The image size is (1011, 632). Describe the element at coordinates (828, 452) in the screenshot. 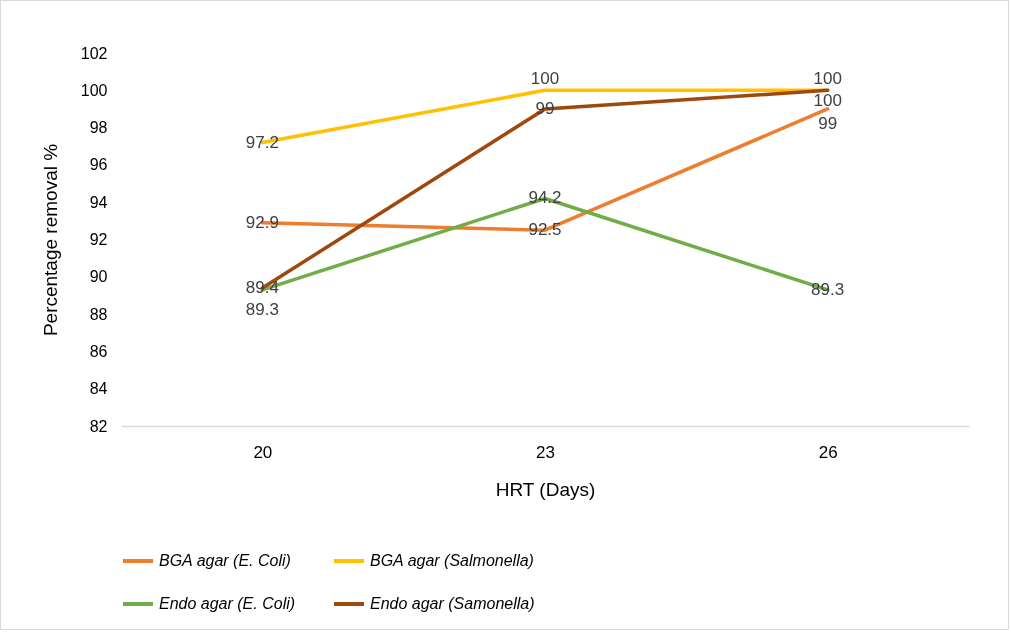

I see `x-tick-label: 26` at that location.